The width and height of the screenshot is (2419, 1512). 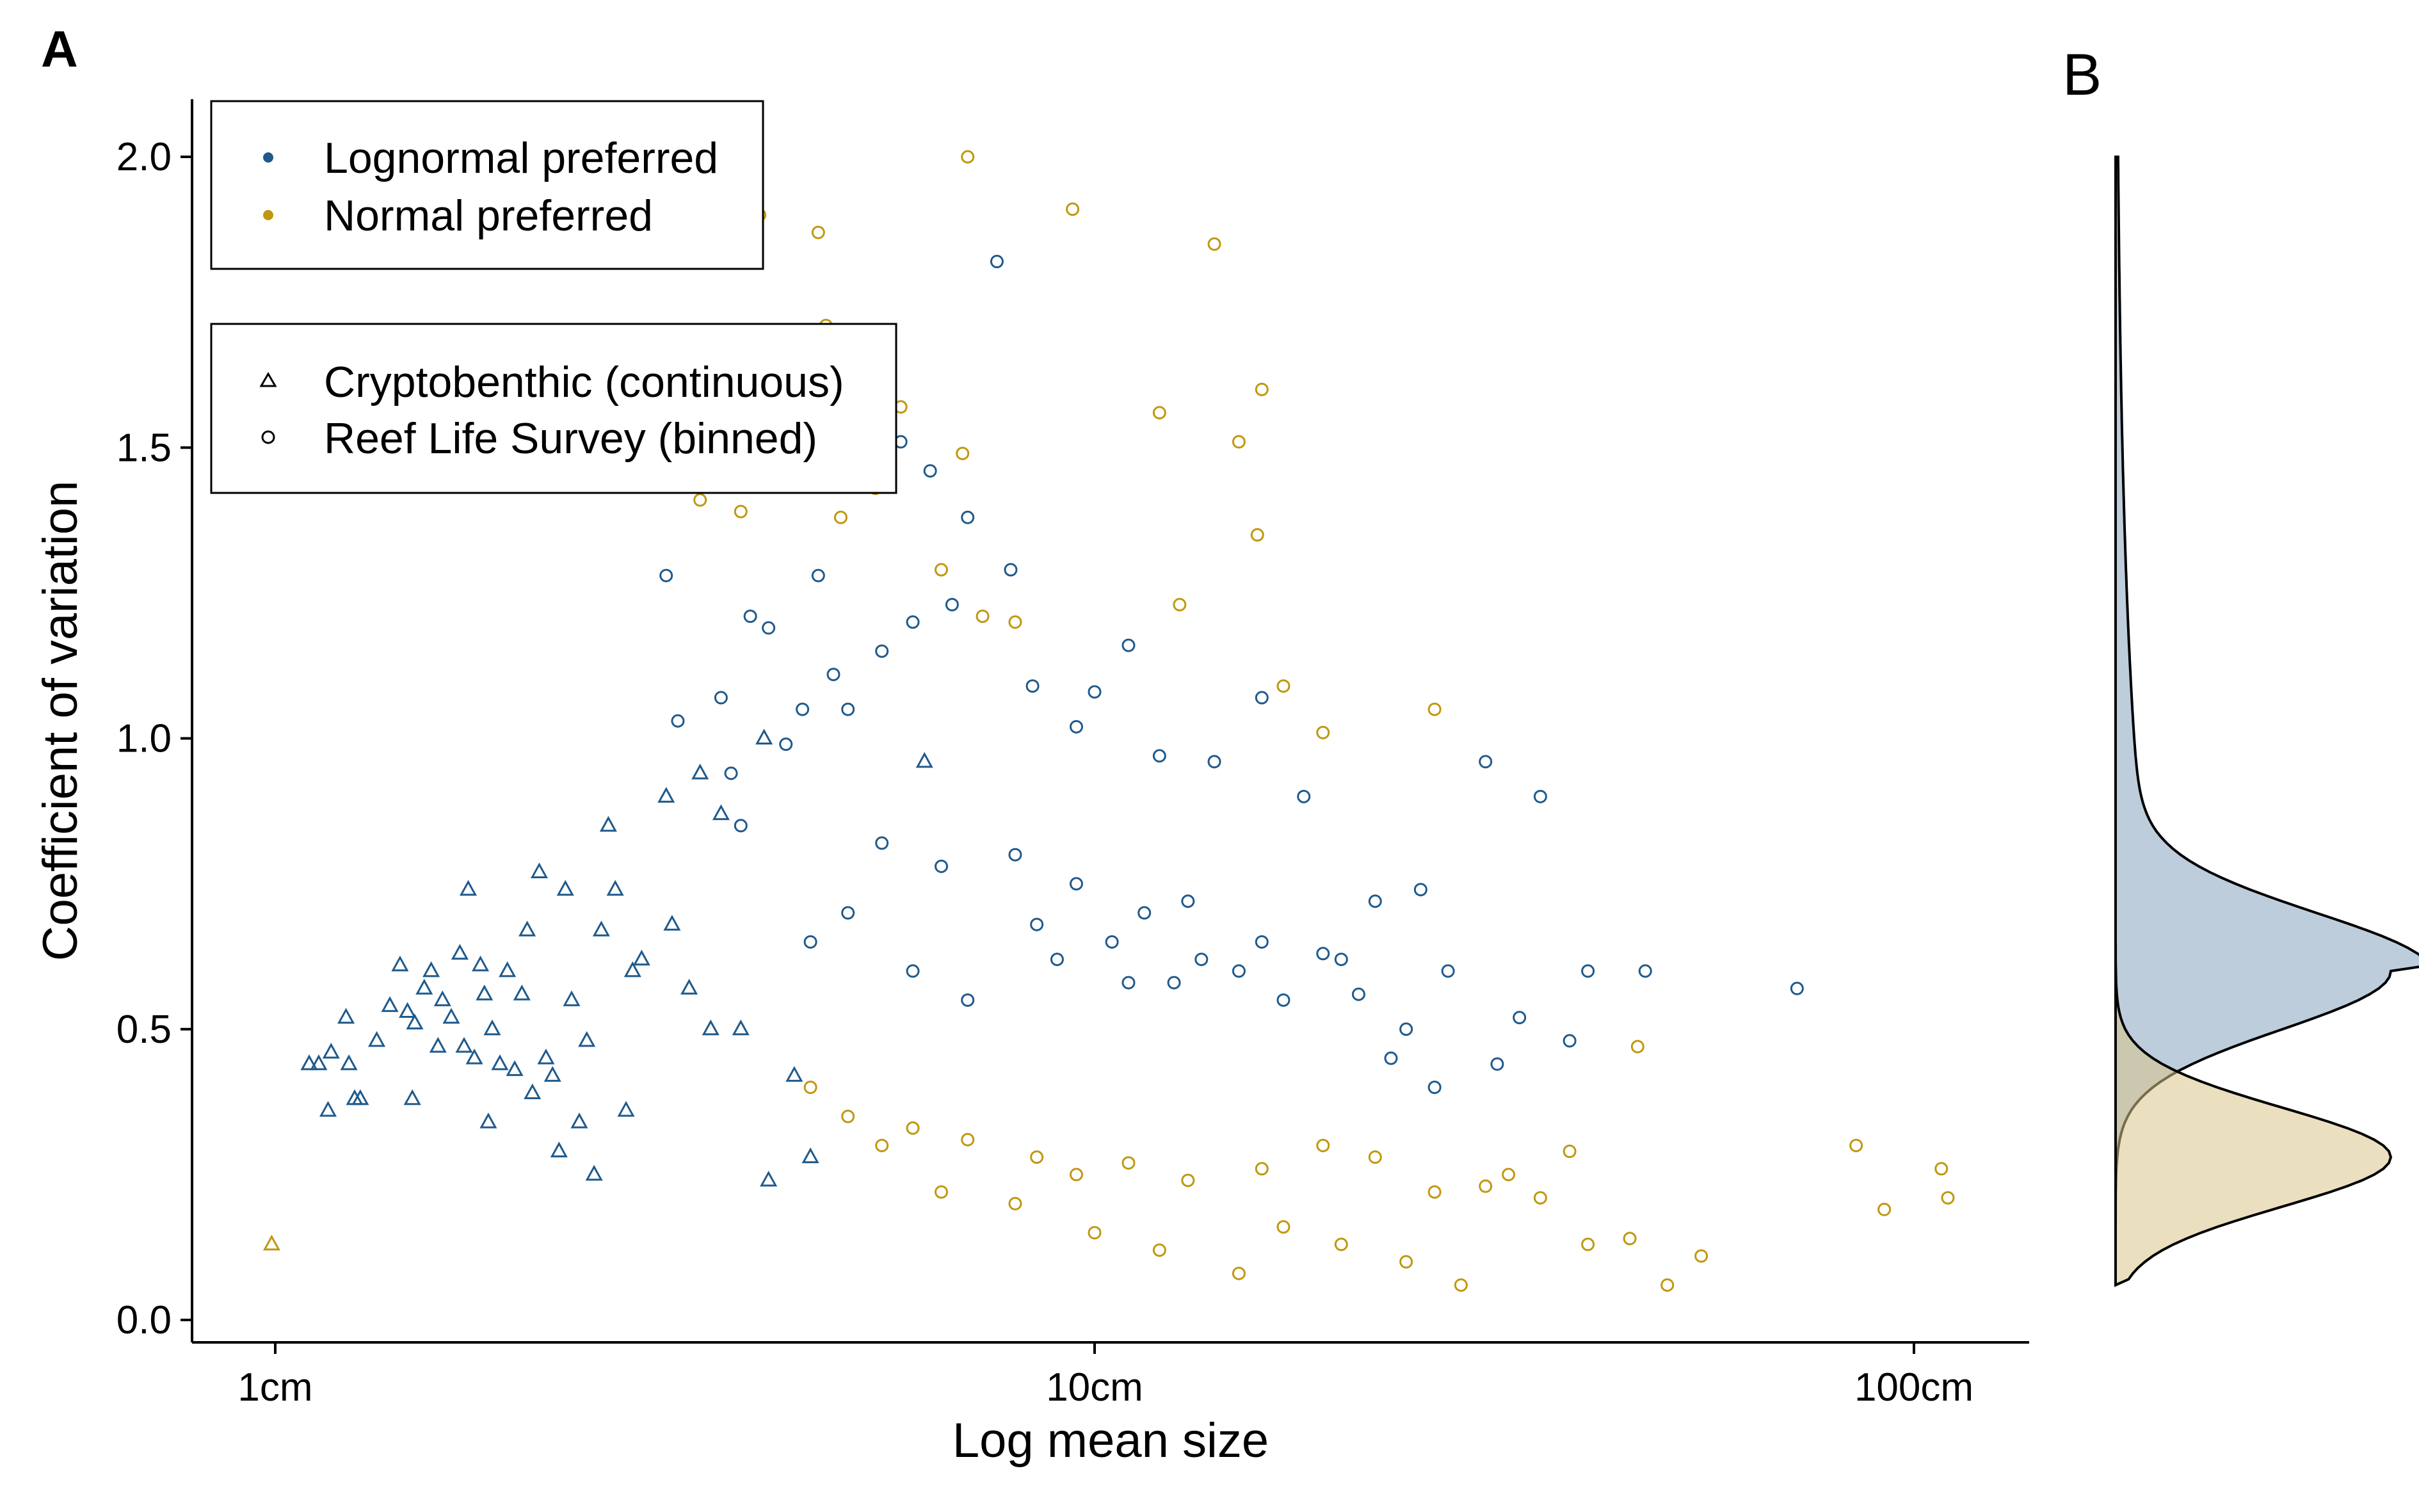 I want to click on legend-circle-key, so click(x=268, y=437).